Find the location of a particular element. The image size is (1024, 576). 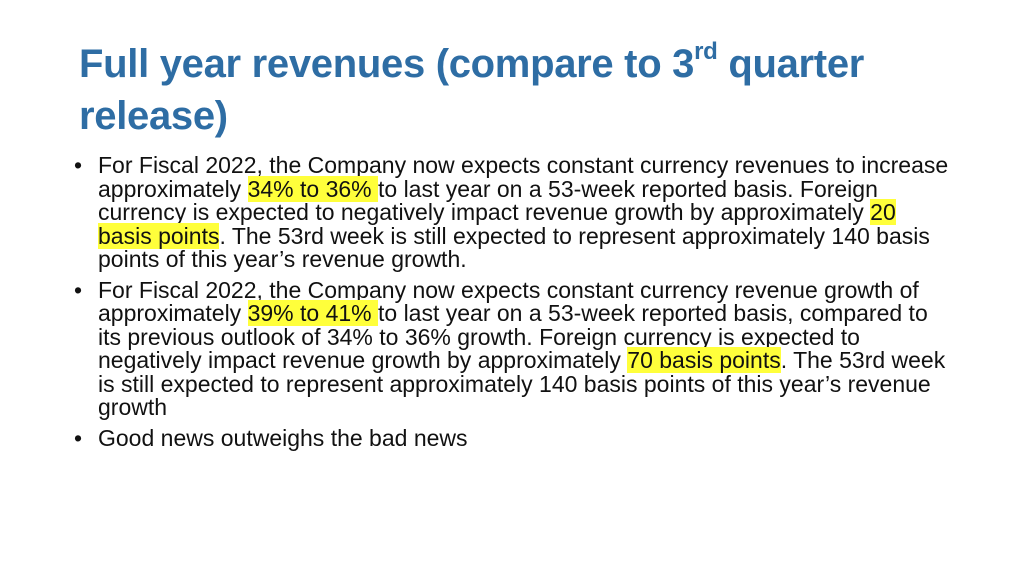

bullet-item-3: • Good news outweighs the bad news is located at coordinates (514, 437).